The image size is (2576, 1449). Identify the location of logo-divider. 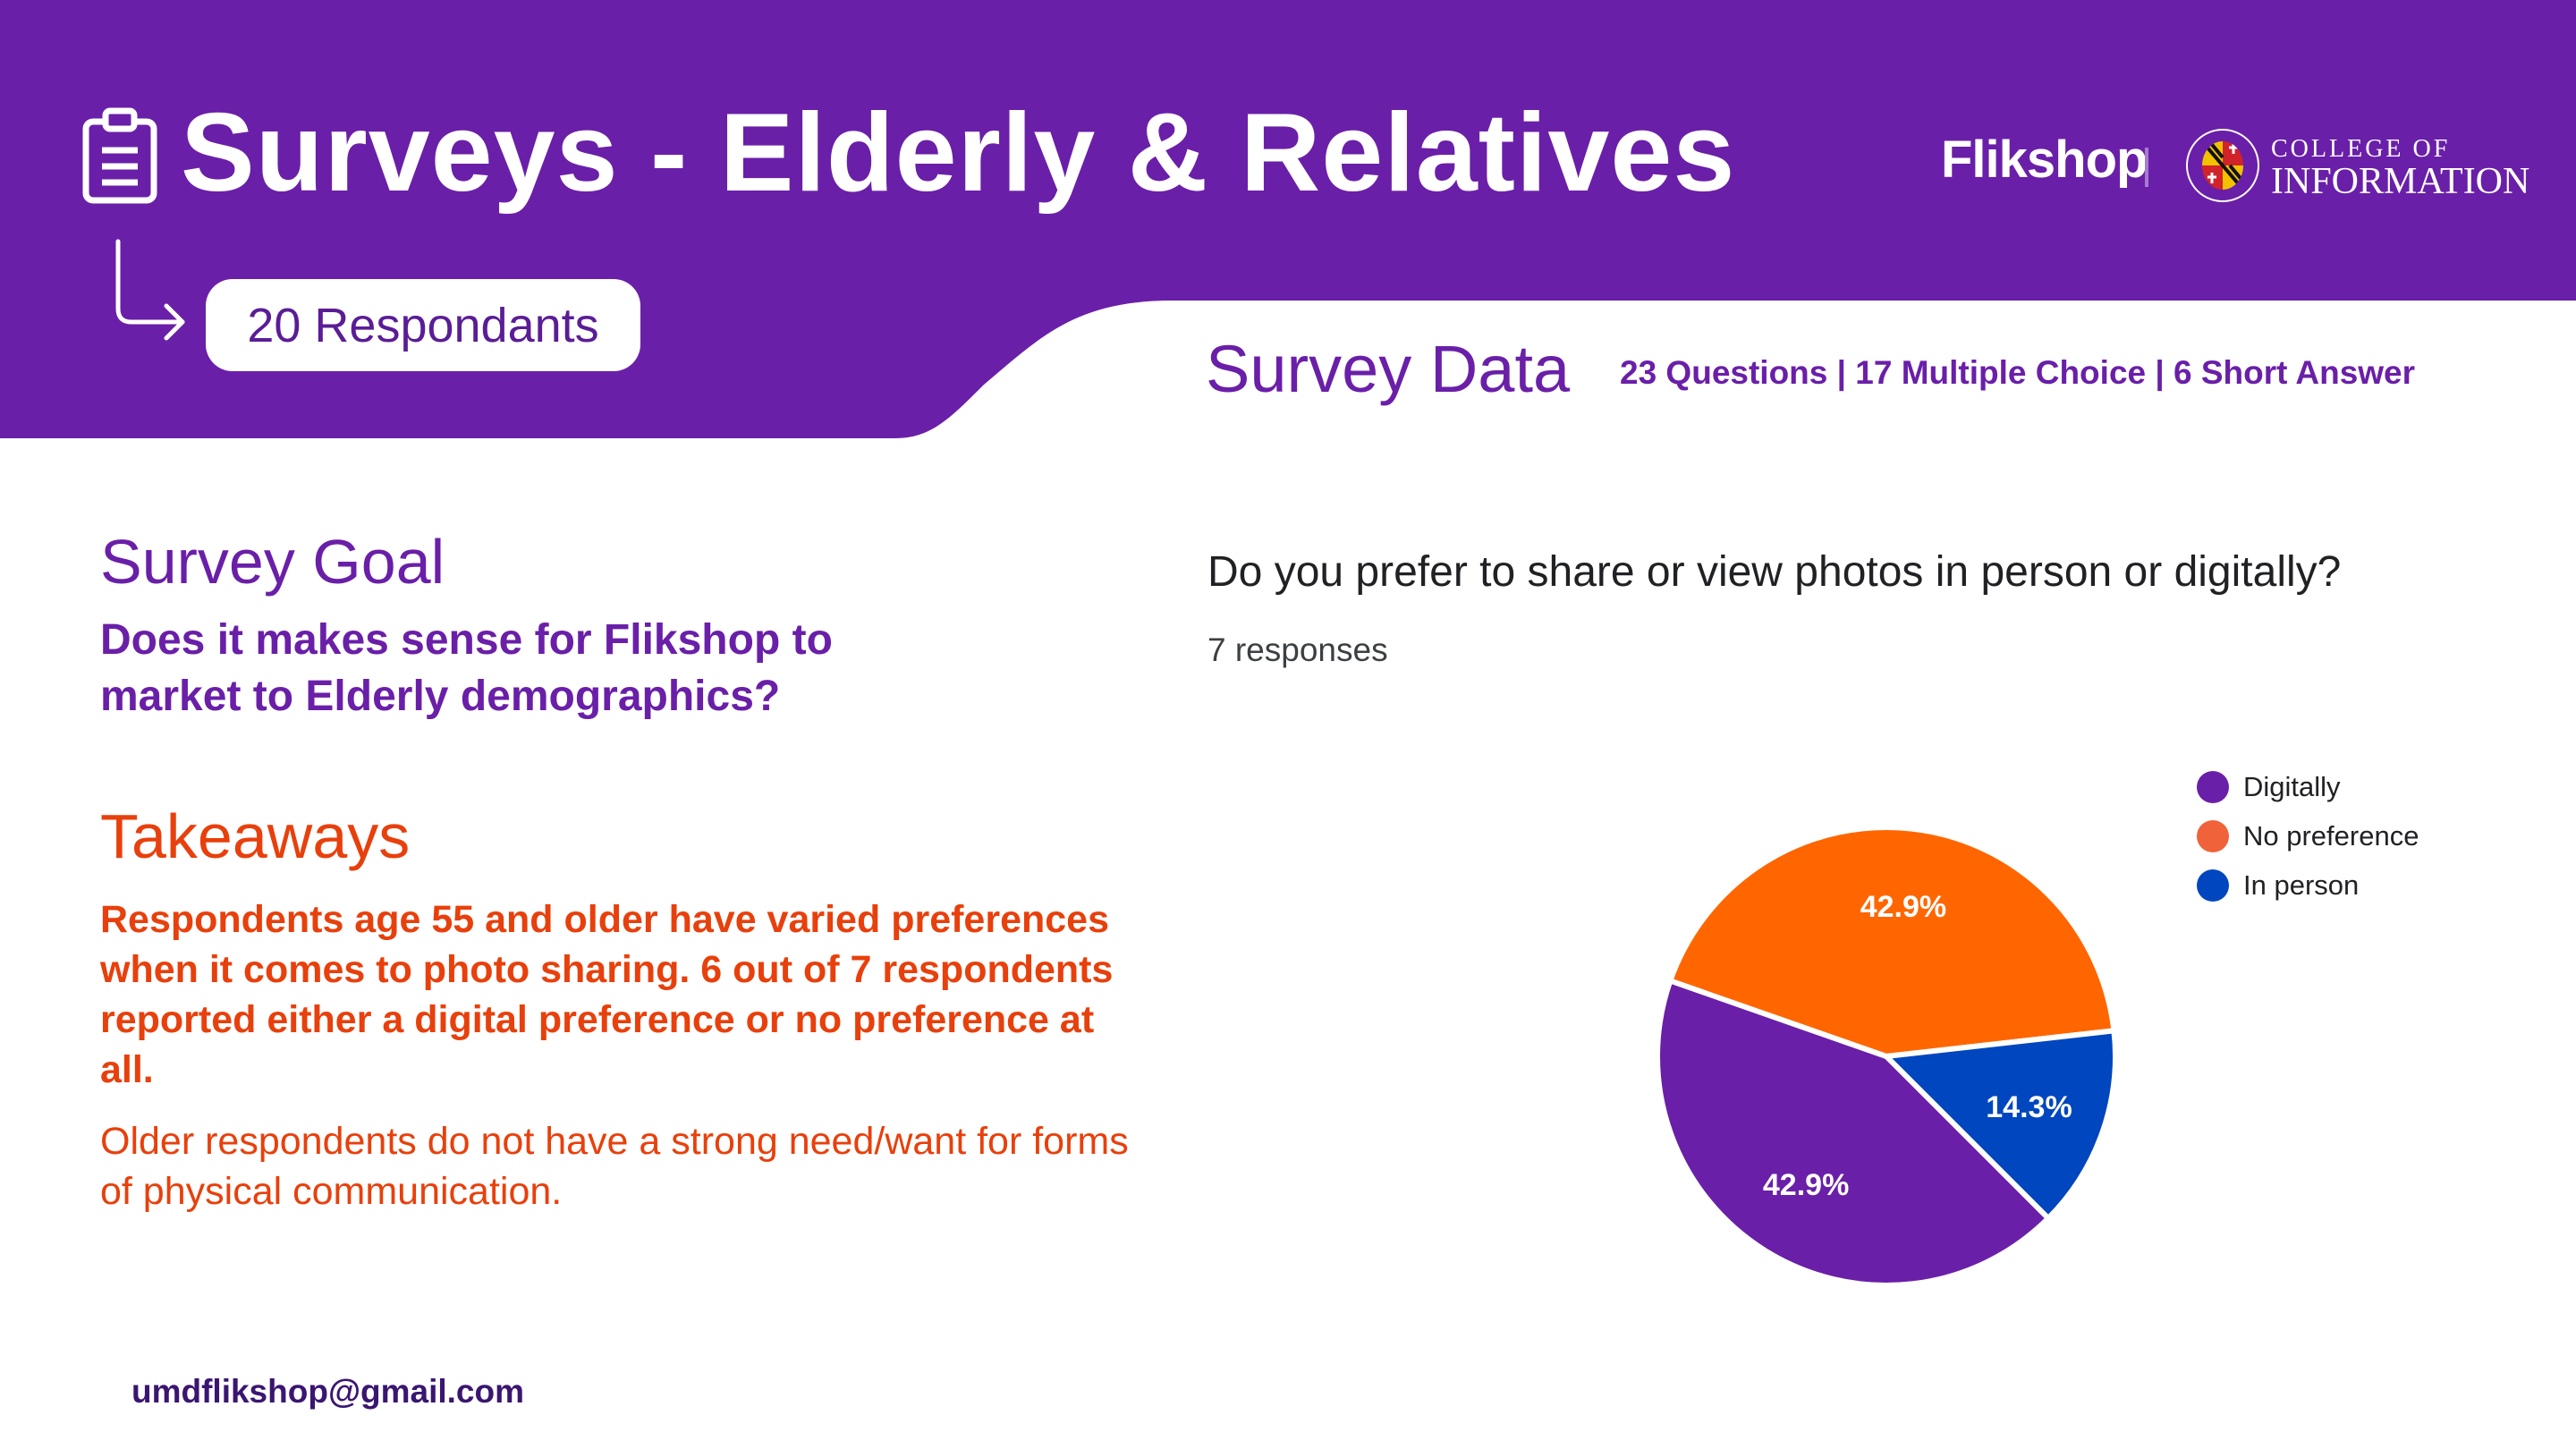
(2146, 167).